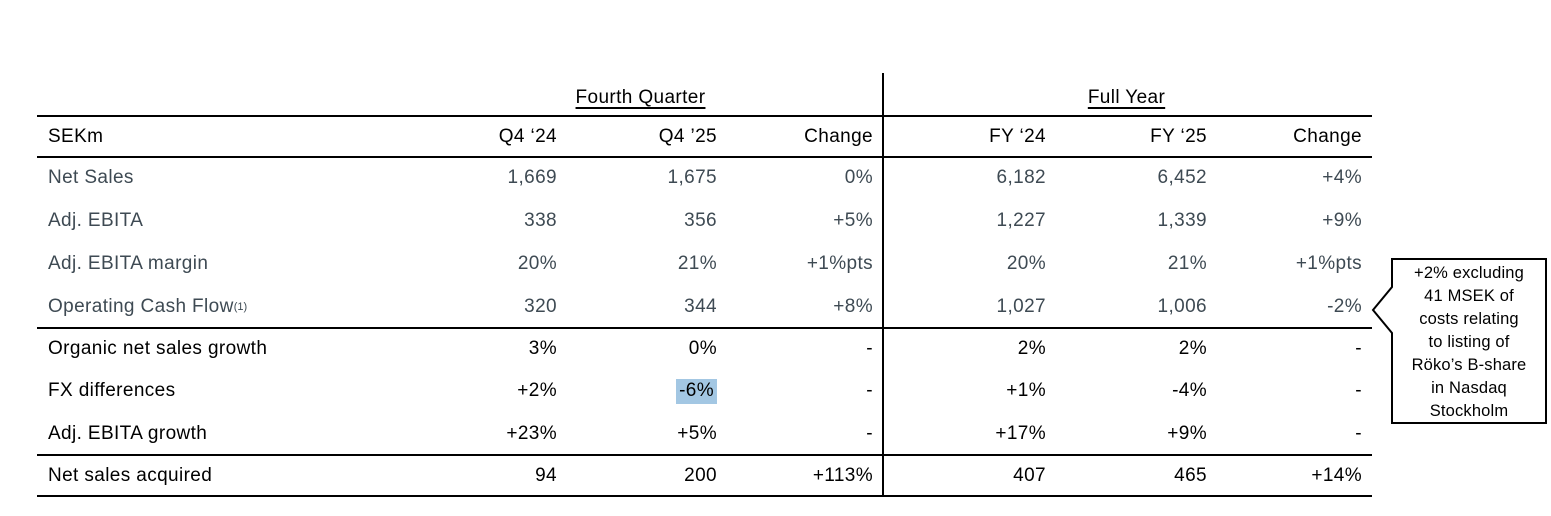 The height and width of the screenshot is (516, 1551). What do you see at coordinates (112, 391) in the screenshot?
I see `row-label: FX differences` at bounding box center [112, 391].